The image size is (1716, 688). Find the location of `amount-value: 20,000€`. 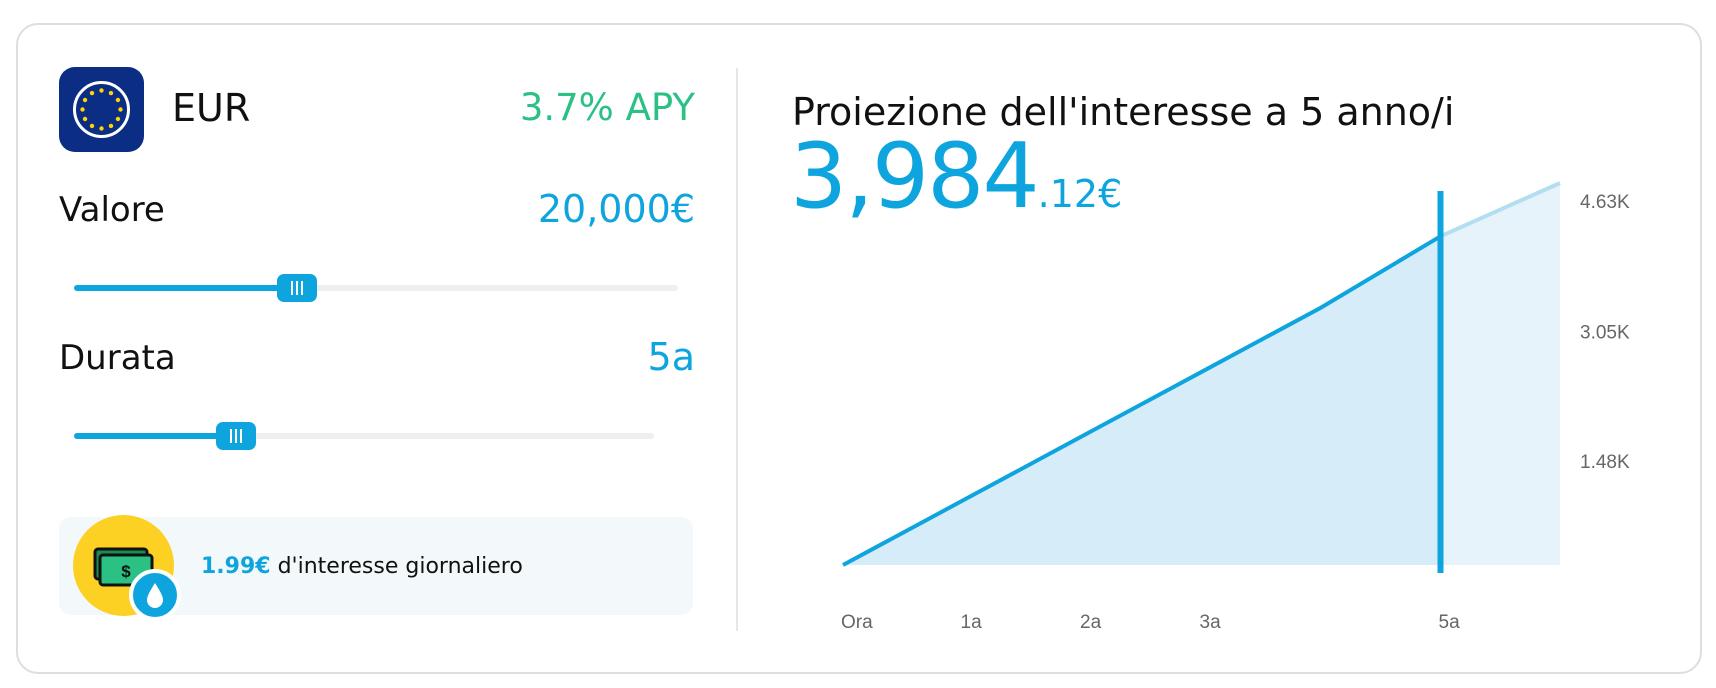

amount-value: 20,000€ is located at coordinates (616, 209).